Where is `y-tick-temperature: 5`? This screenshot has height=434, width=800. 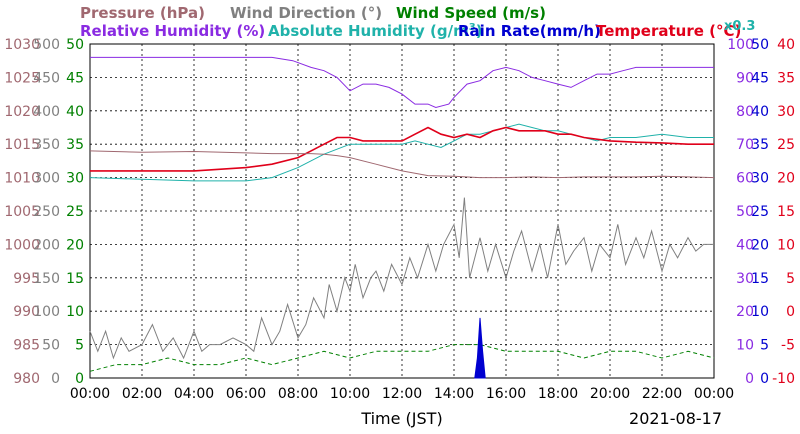
y-tick-temperature: 5 is located at coordinates (790, 279).